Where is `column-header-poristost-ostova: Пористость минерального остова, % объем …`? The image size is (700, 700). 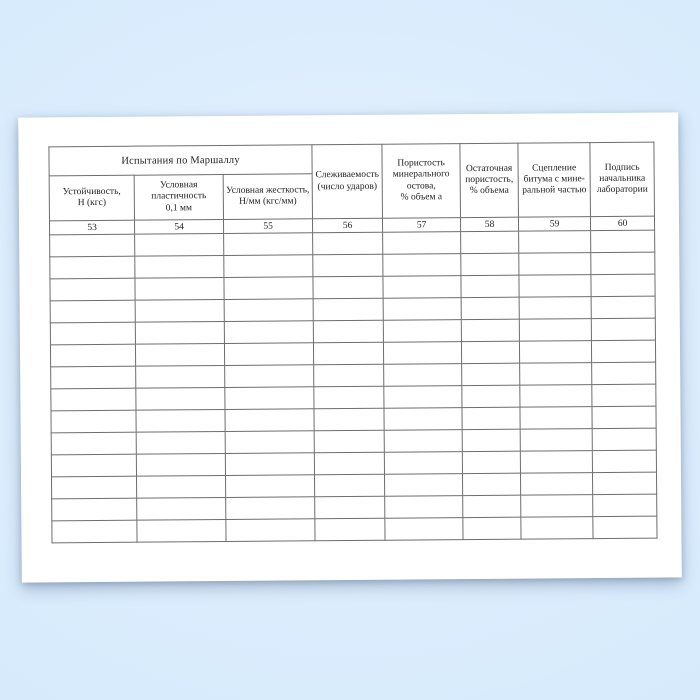
column-header-poristost-ostova: Пористость минерального остова, % объем … is located at coordinates (421, 181).